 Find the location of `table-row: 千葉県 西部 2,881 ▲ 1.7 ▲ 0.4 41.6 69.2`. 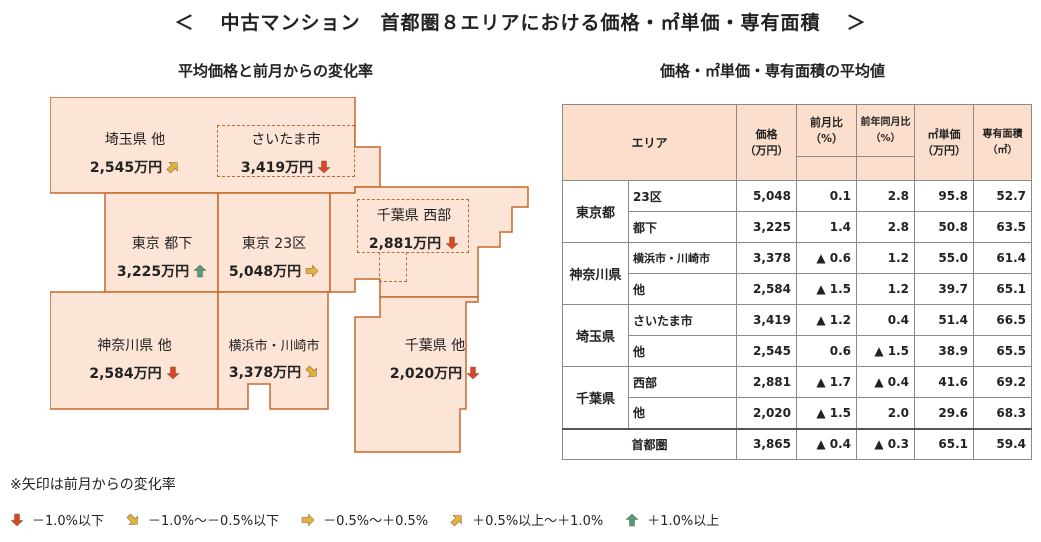

table-row: 千葉県 西部 2,881 ▲ 1.7 ▲ 0.4 41.6 69.2 is located at coordinates (797, 397).